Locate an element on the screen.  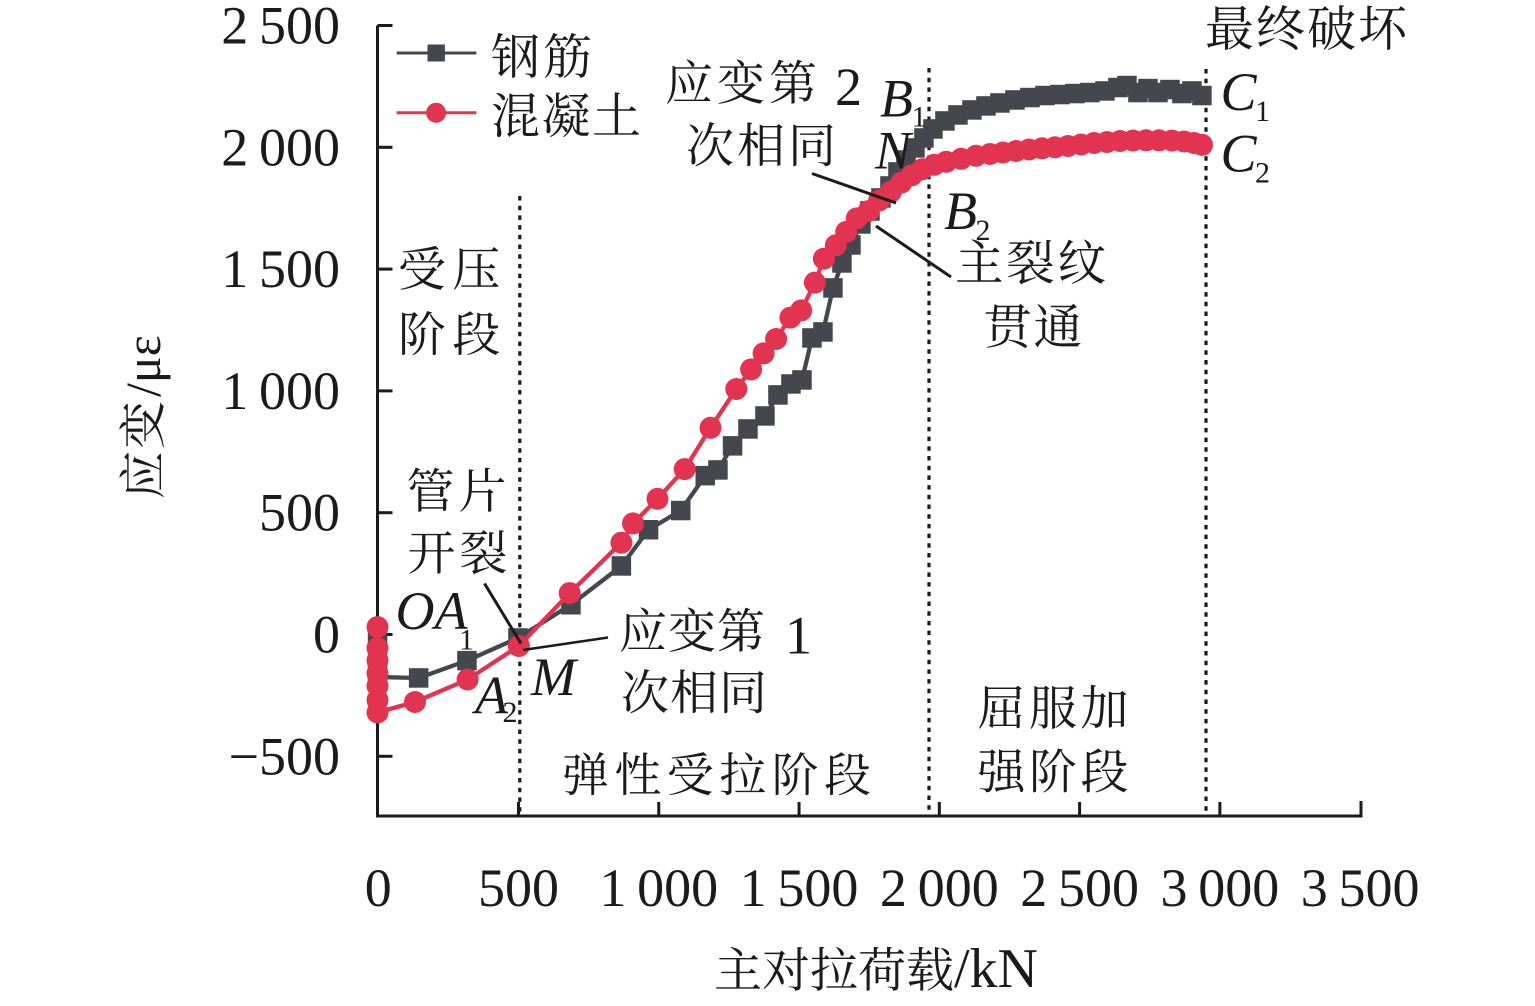
svg-text: OA is located at coordinates (432, 611).